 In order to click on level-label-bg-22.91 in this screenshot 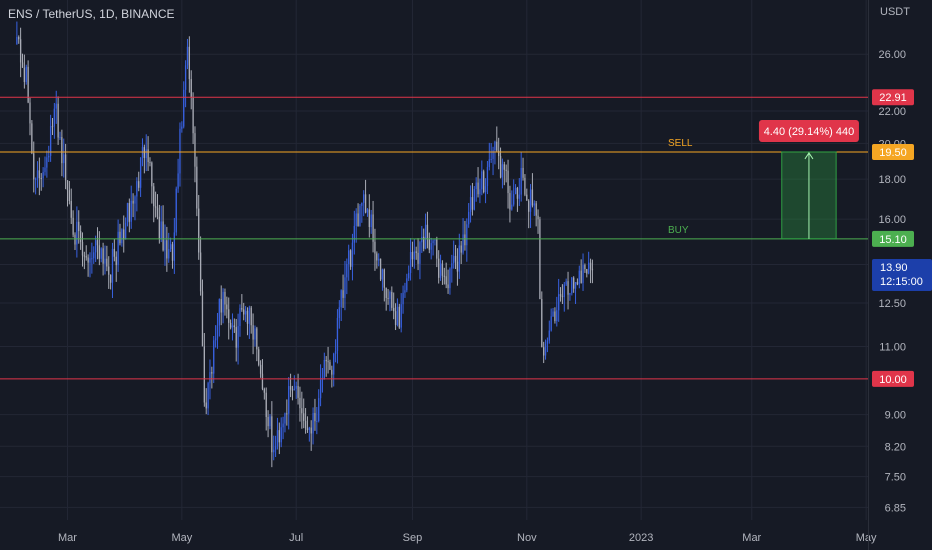, I will do `click(893, 97)`.